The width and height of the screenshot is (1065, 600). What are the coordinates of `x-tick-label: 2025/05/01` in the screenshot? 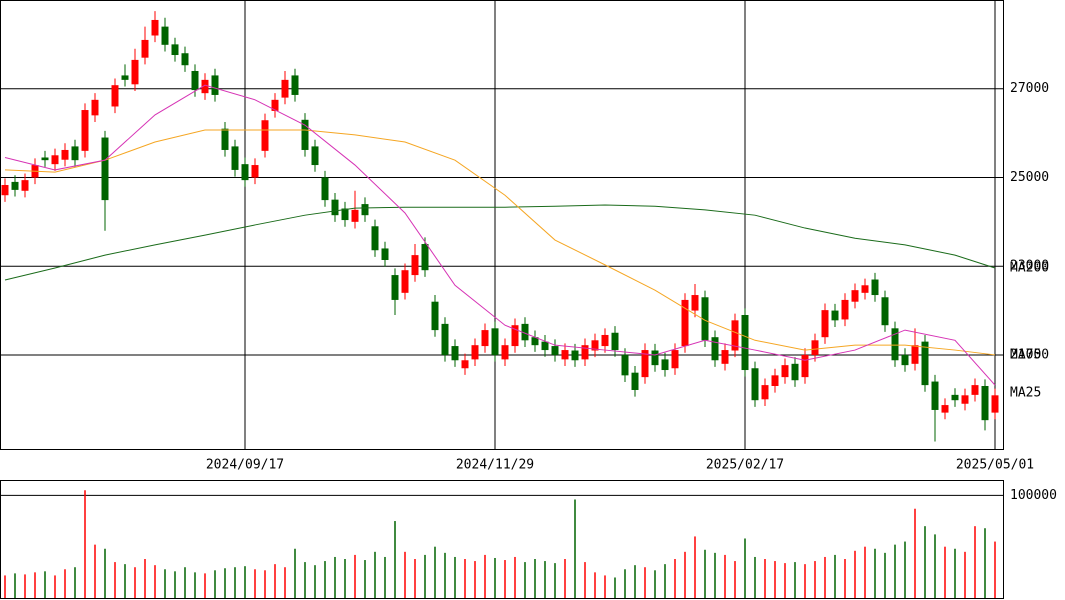 It's located at (995, 465).